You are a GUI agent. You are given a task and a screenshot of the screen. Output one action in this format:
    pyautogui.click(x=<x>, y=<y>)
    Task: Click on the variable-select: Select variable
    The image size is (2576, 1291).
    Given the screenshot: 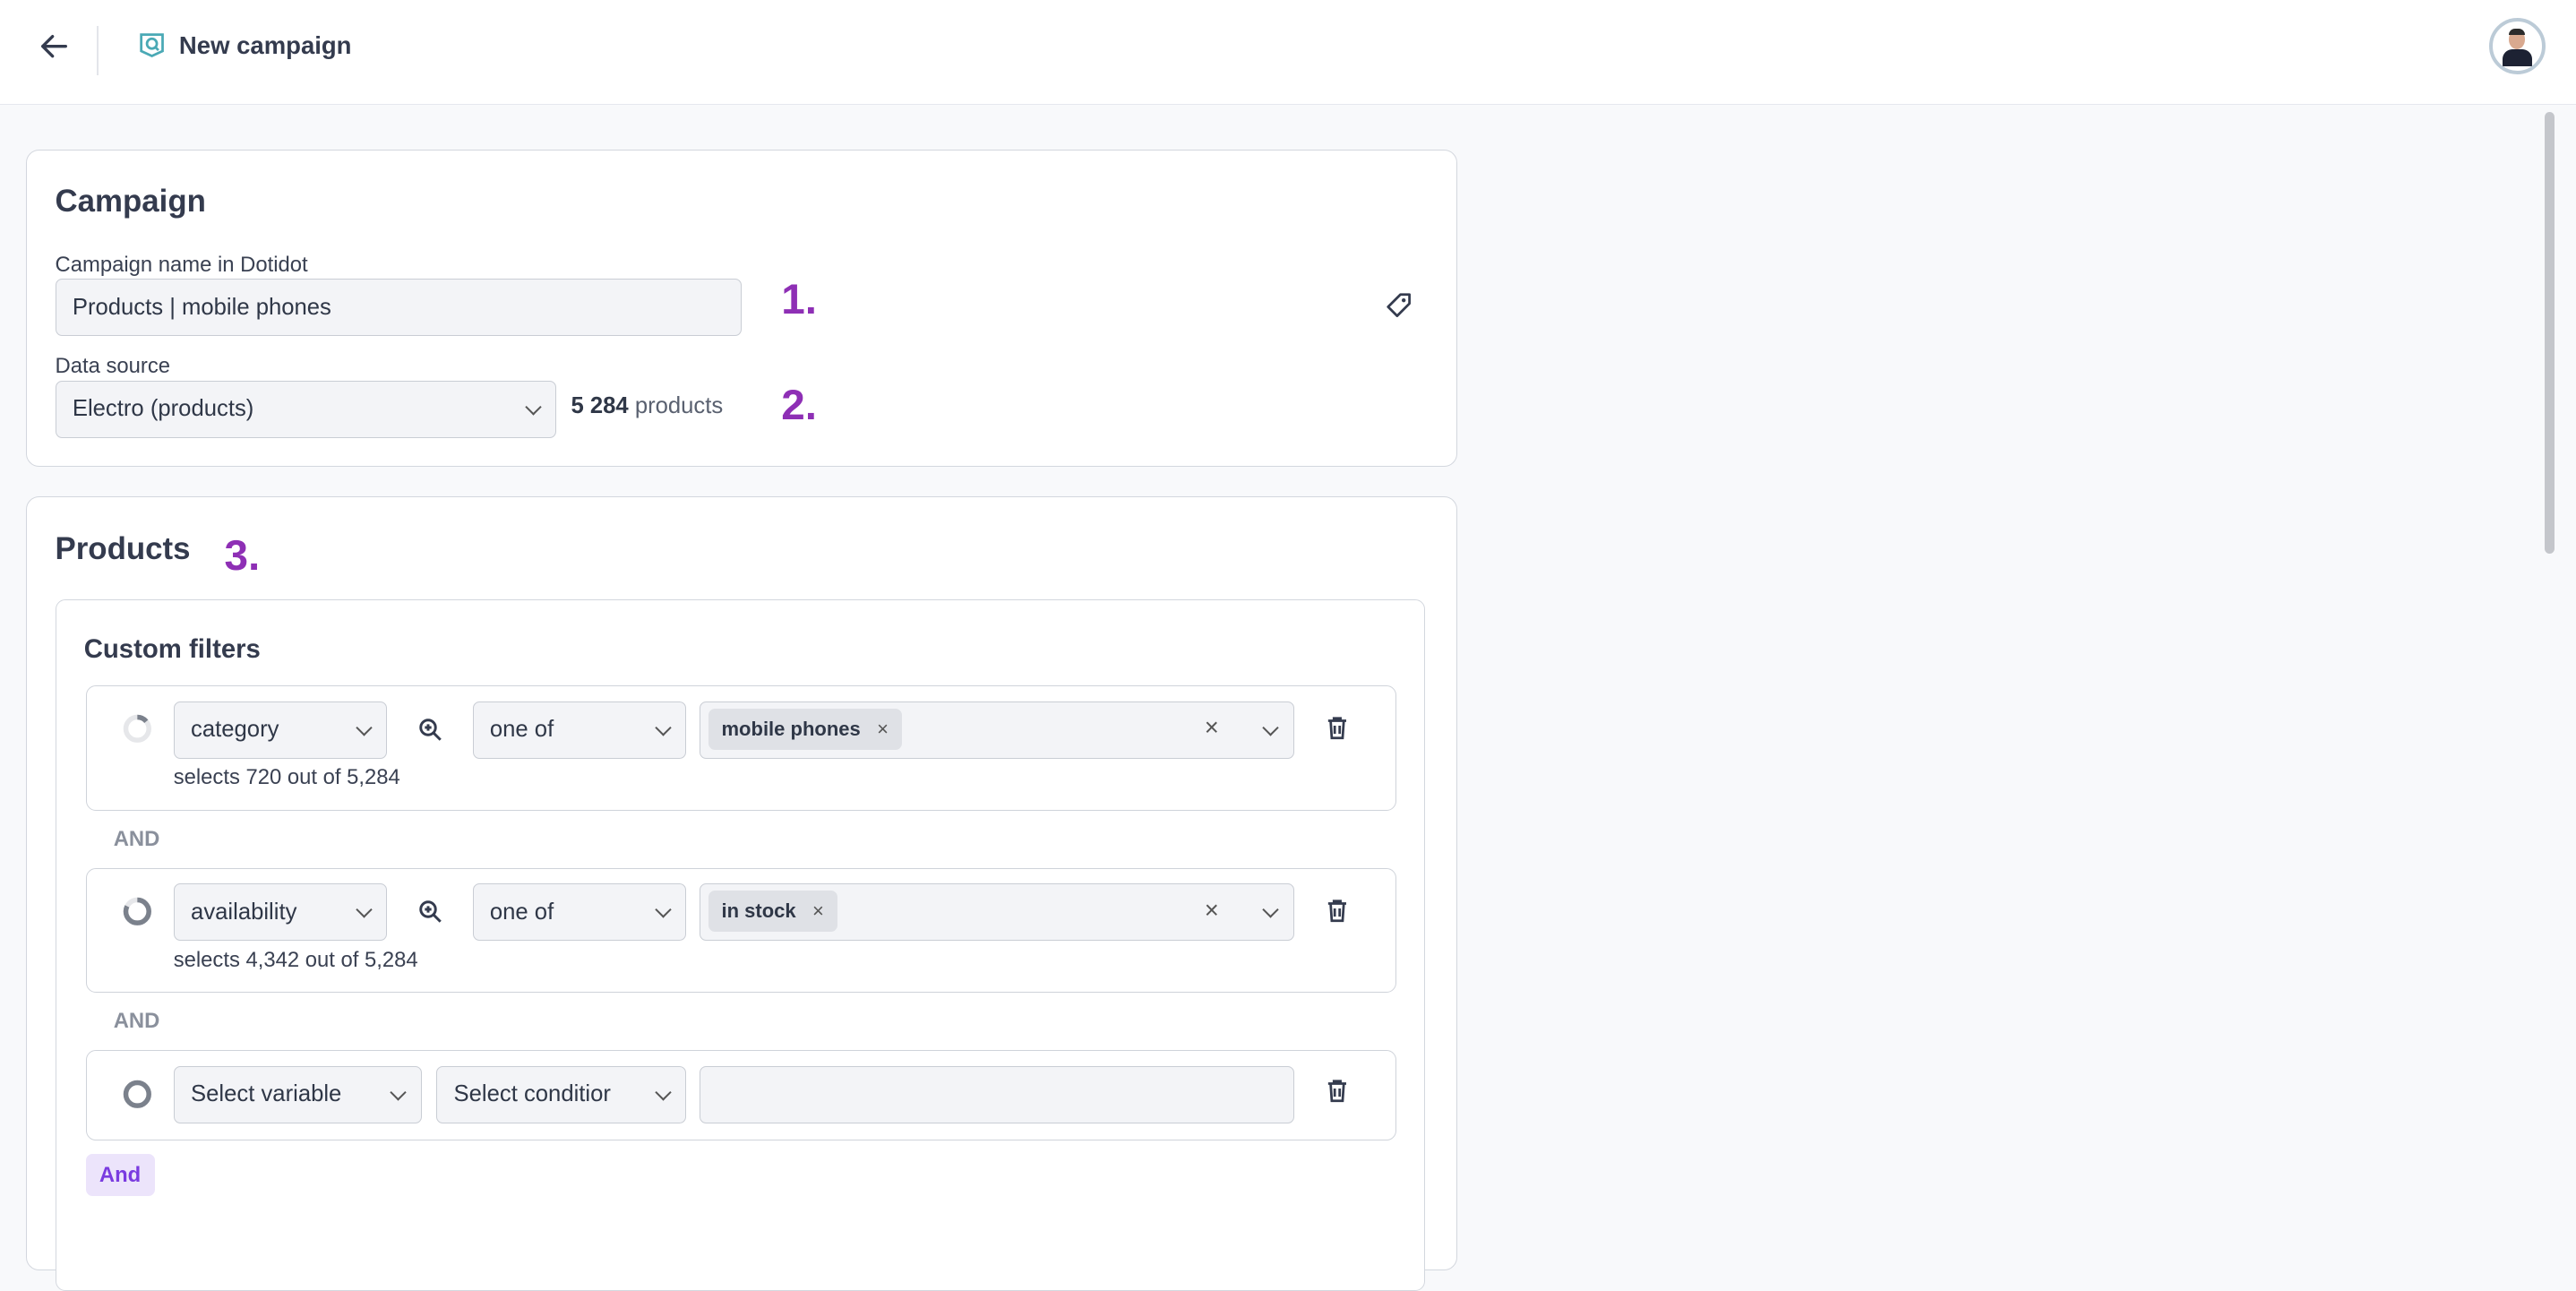 What is the action you would take?
    pyautogui.click(x=297, y=1094)
    